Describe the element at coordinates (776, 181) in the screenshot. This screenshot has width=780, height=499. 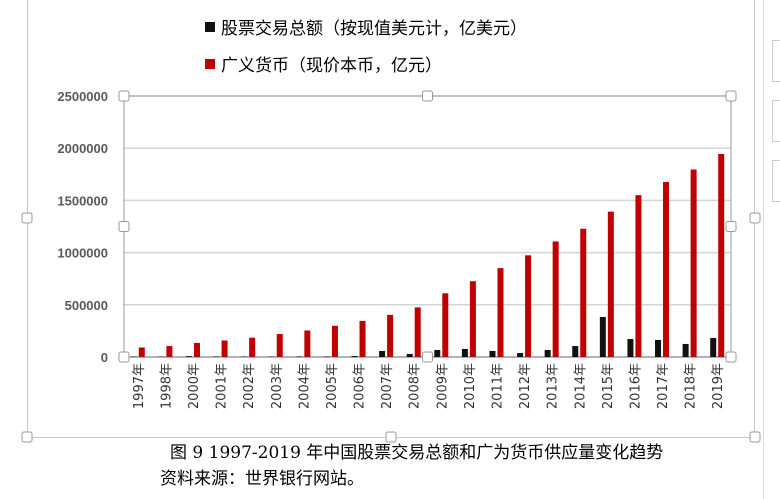
I see `chart-styles-button` at that location.